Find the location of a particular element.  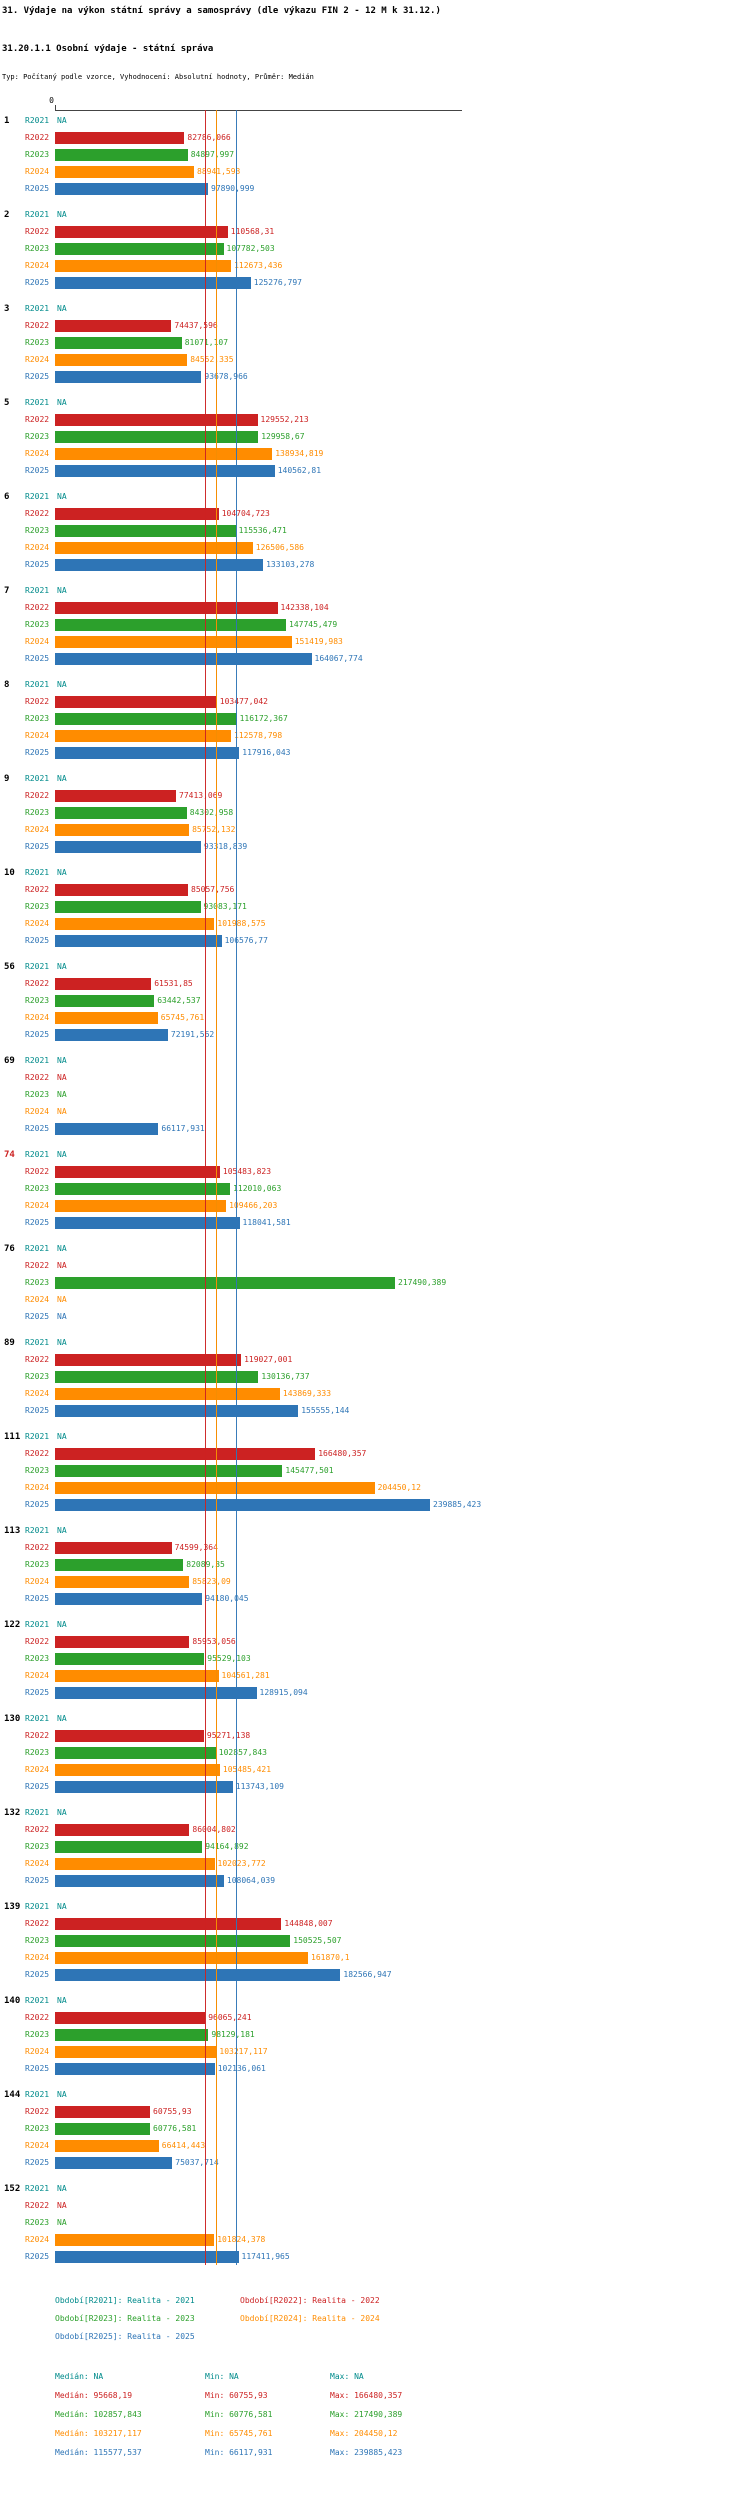

group-number-label: 113 is located at coordinates (12, 1530).